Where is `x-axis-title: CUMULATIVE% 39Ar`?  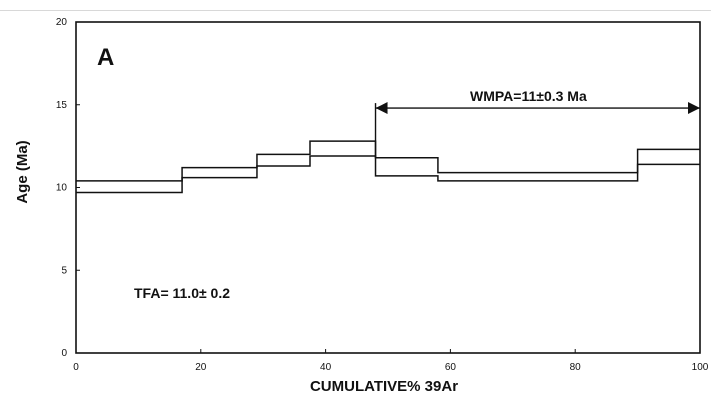
x-axis-title: CUMULATIVE% 39Ar is located at coordinates (384, 386).